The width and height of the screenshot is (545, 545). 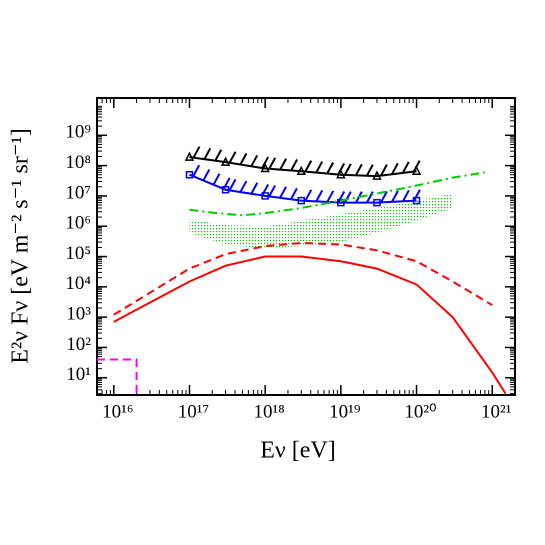 What do you see at coordinates (78, 192) in the screenshot?
I see `y-tick-label: 10⁷` at bounding box center [78, 192].